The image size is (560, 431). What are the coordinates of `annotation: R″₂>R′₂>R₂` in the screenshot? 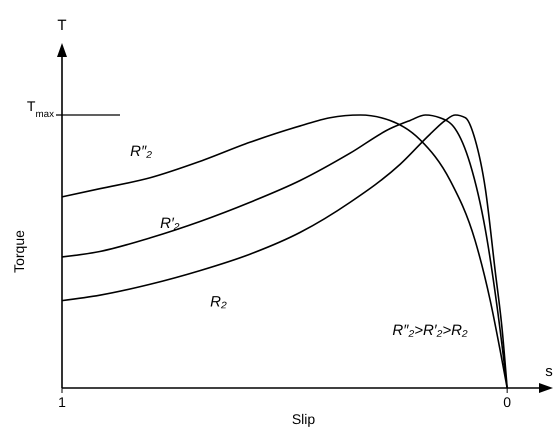 It's located at (430, 330).